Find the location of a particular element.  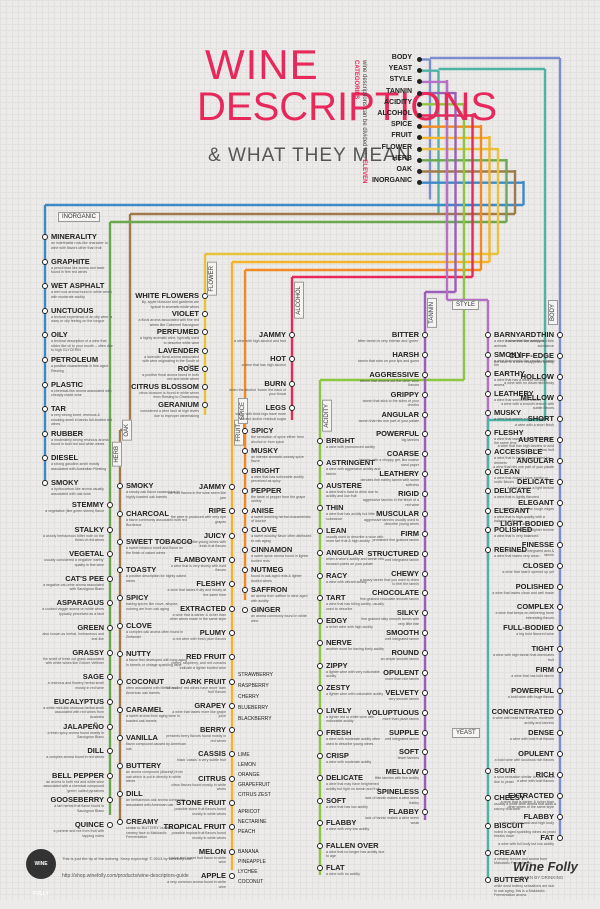

fruit-sub-blackberry: BLACKBERRY is located at coordinates (255, 719).